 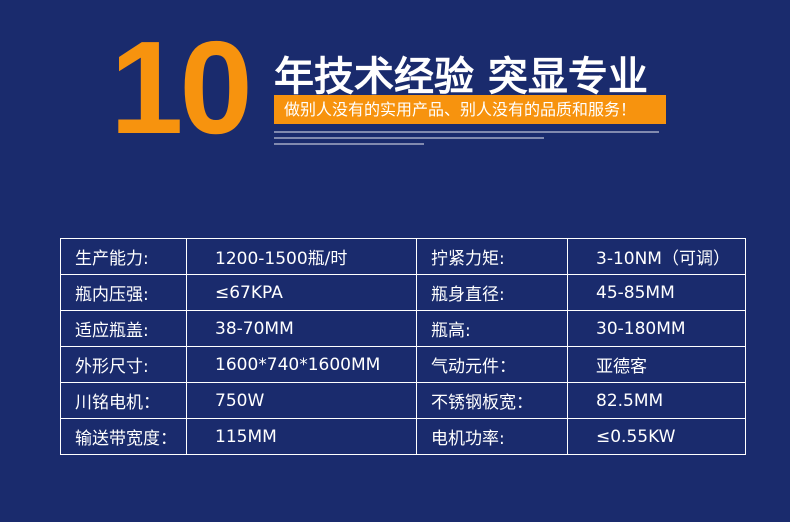 What do you see at coordinates (301, 256) in the screenshot?
I see `spec-value: 1200-1500瓶/时` at bounding box center [301, 256].